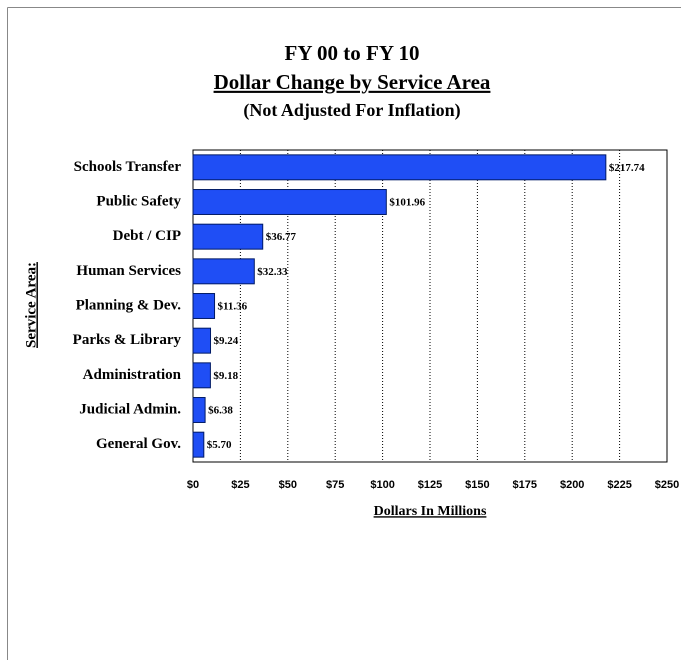  I want to click on value-label: $36.77, so click(281, 237).